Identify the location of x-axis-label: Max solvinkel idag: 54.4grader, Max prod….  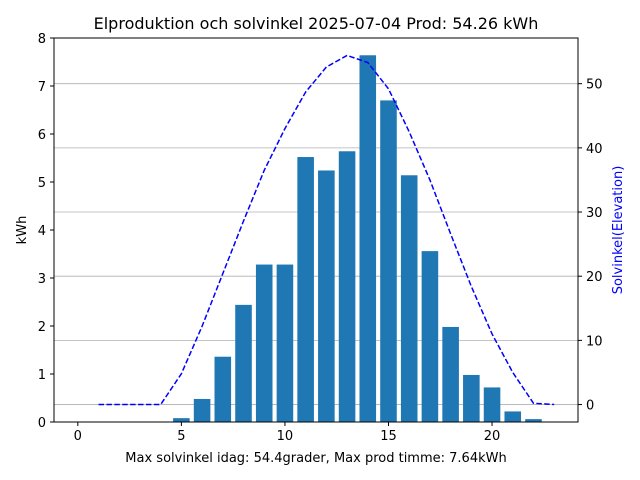
(315, 458).